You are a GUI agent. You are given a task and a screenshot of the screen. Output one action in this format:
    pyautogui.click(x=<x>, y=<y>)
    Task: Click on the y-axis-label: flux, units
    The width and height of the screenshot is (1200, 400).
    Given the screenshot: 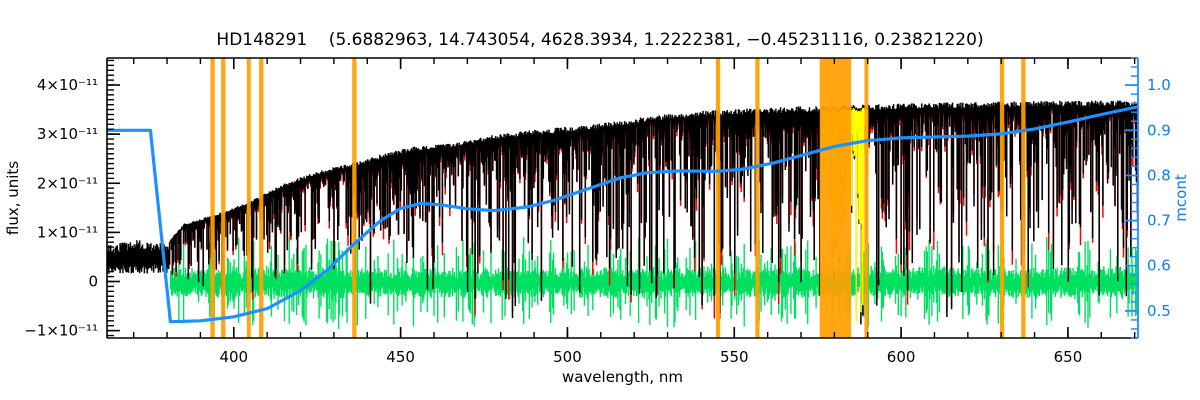 What is the action you would take?
    pyautogui.click(x=13, y=198)
    